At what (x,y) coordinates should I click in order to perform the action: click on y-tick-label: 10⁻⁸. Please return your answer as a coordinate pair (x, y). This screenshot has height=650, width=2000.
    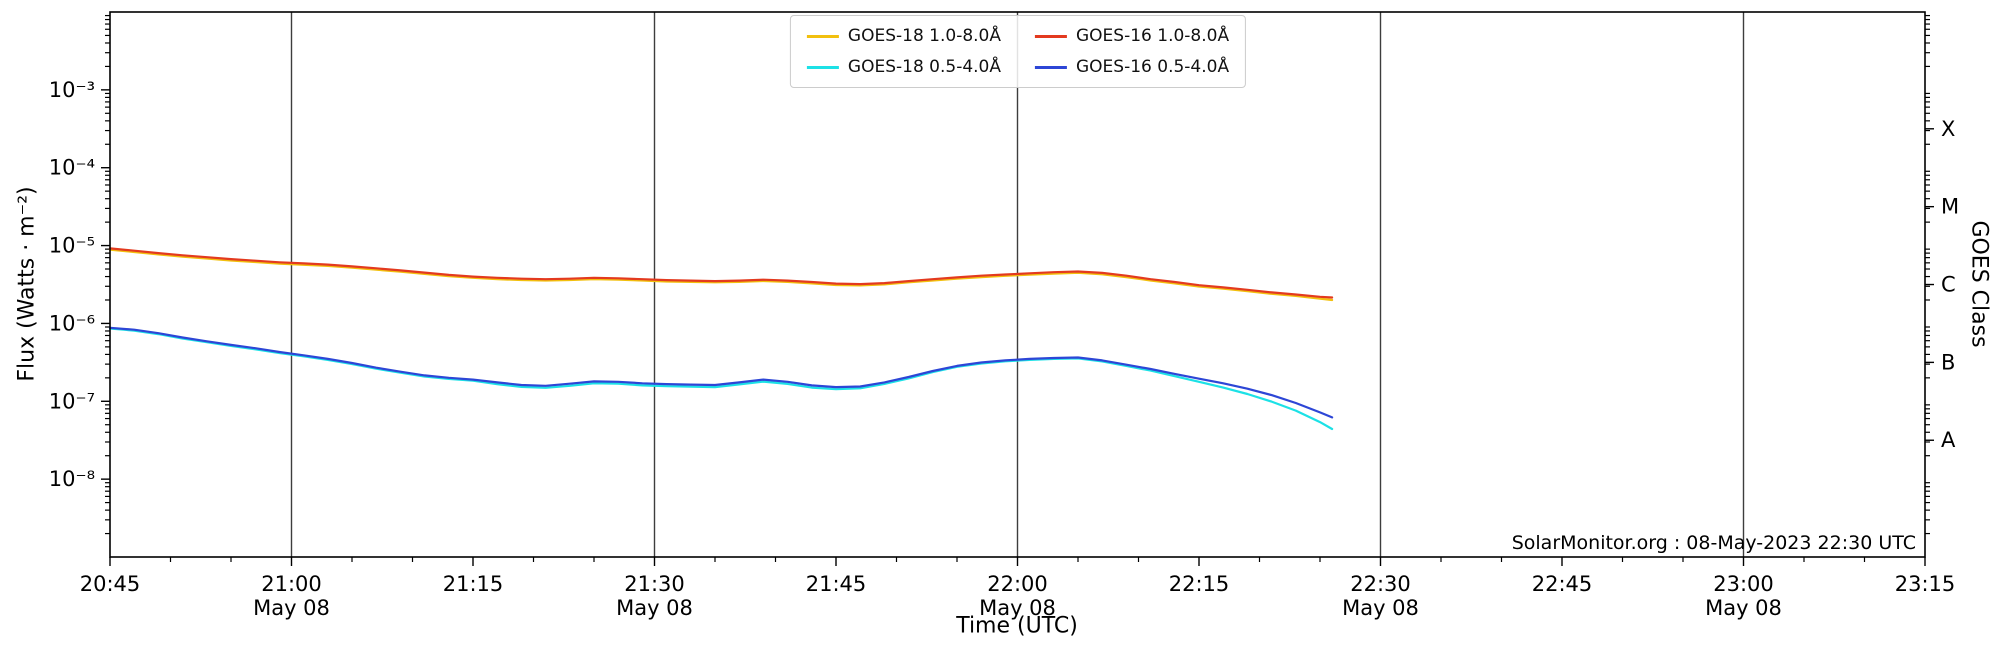
    Looking at the image, I should click on (72, 479).